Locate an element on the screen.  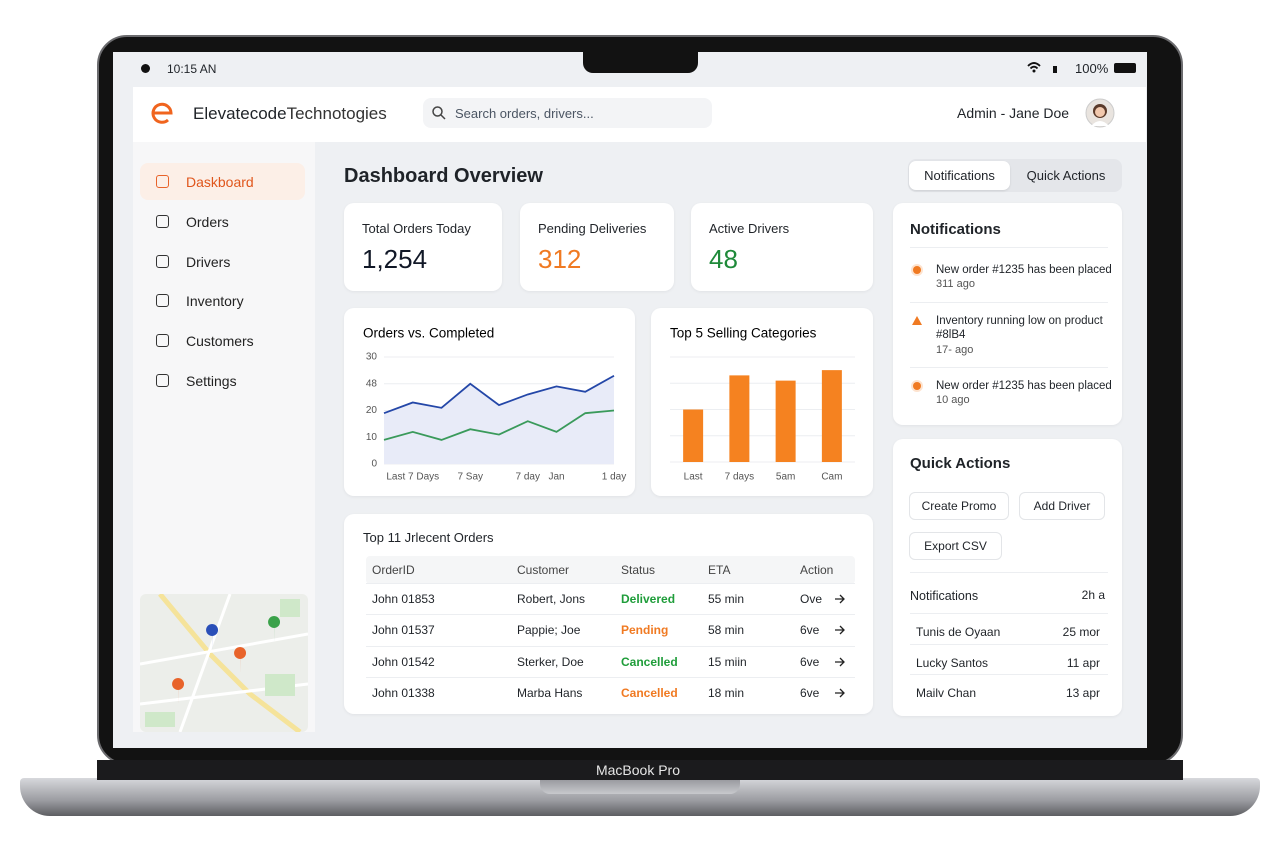
x-tick-label: Cam is located at coordinates (831, 477).